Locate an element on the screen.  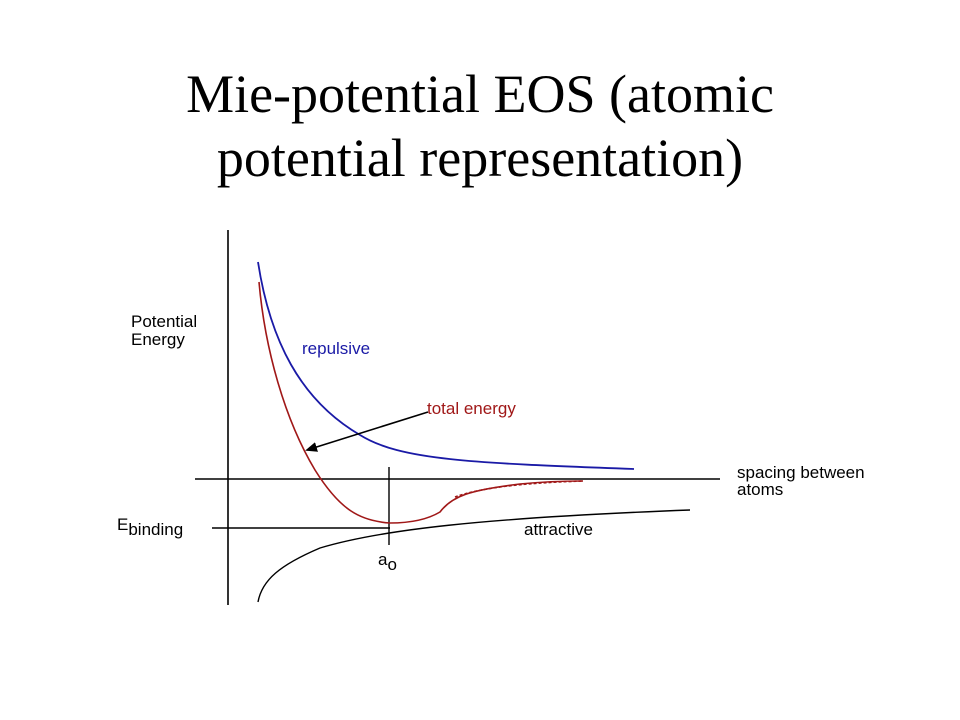
total-energy-curve-tail is located at coordinates (519, 489).